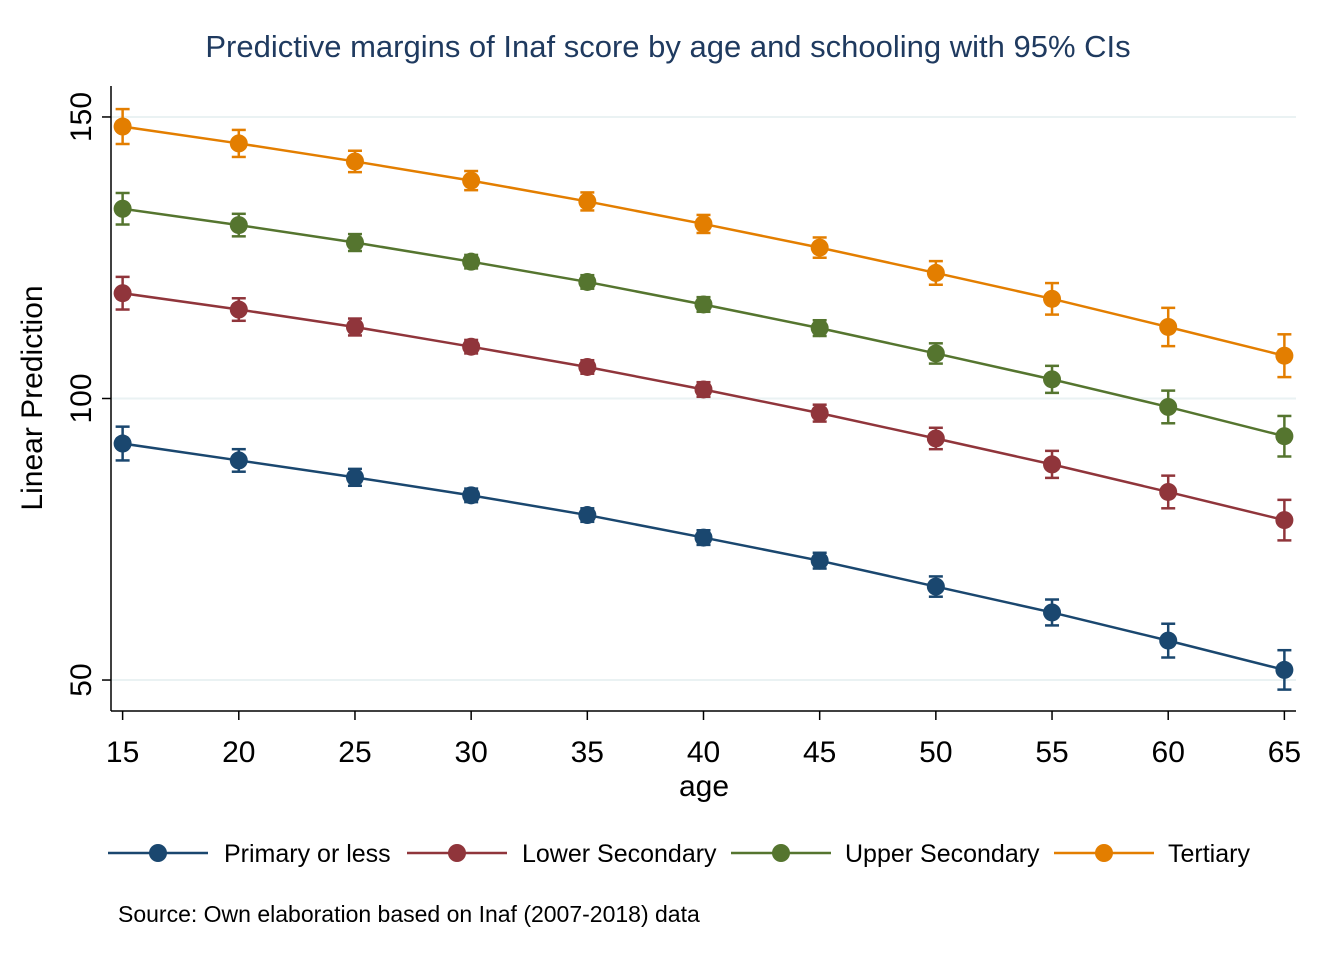 This screenshot has height=968, width=1331. I want to click on x-tick-label: 40, so click(703, 752).